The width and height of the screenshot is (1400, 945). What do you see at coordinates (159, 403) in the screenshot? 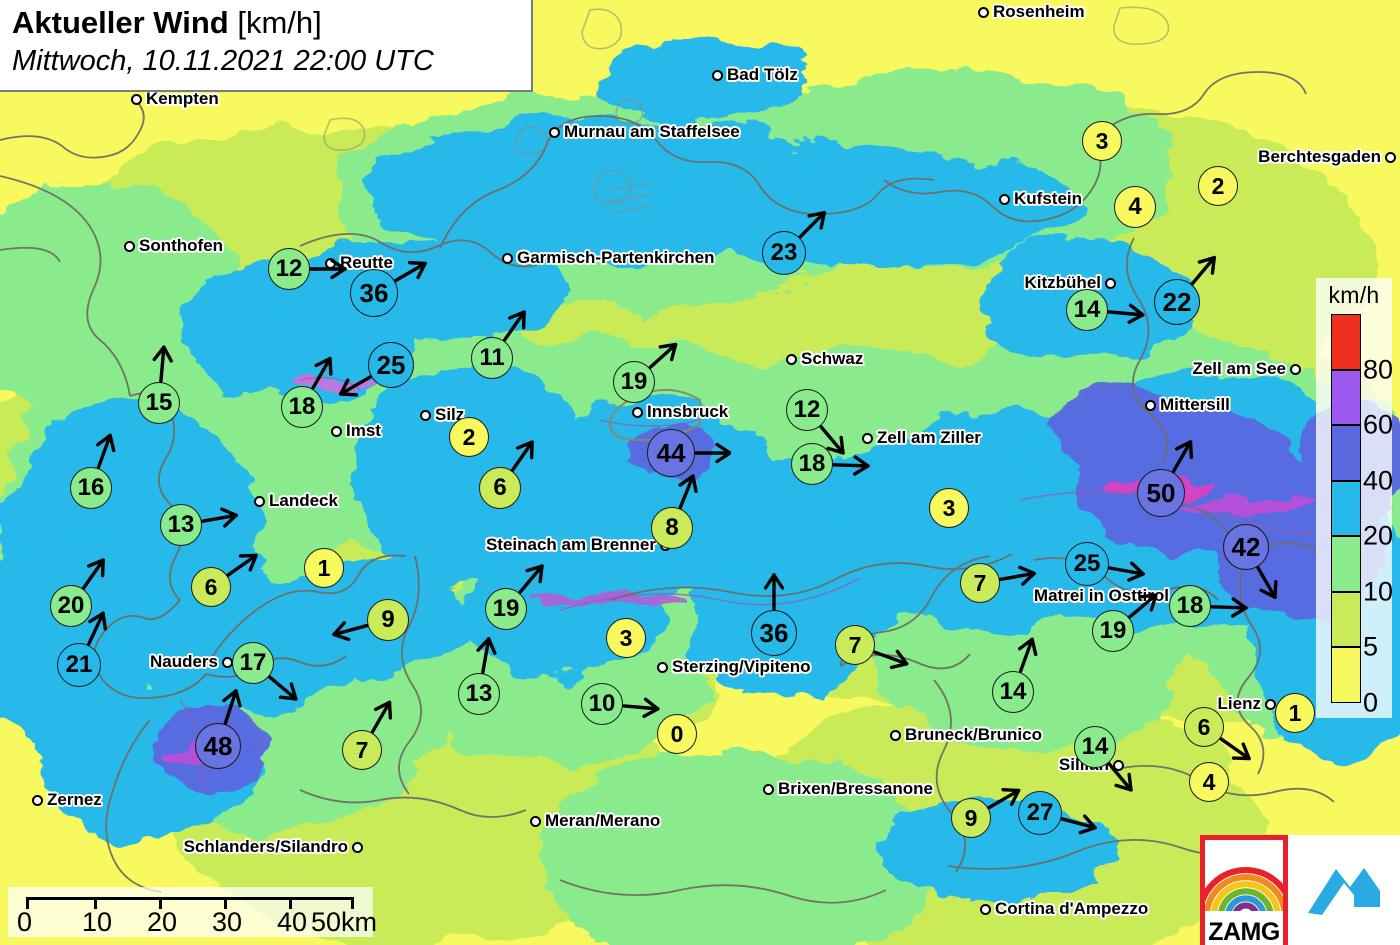
I see `wind-station-marker: 15` at bounding box center [159, 403].